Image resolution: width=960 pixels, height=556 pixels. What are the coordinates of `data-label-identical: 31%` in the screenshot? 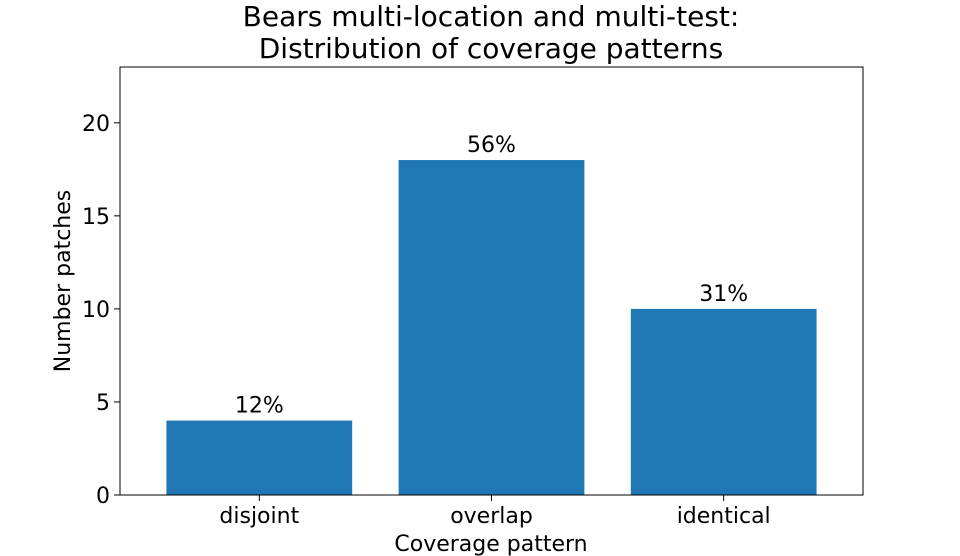 It's located at (723, 294).